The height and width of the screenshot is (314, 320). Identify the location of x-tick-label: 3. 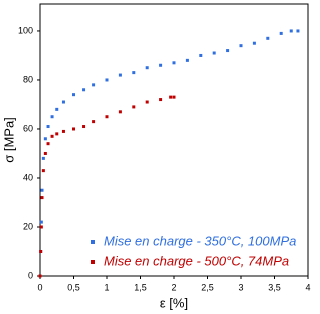
(240, 287).